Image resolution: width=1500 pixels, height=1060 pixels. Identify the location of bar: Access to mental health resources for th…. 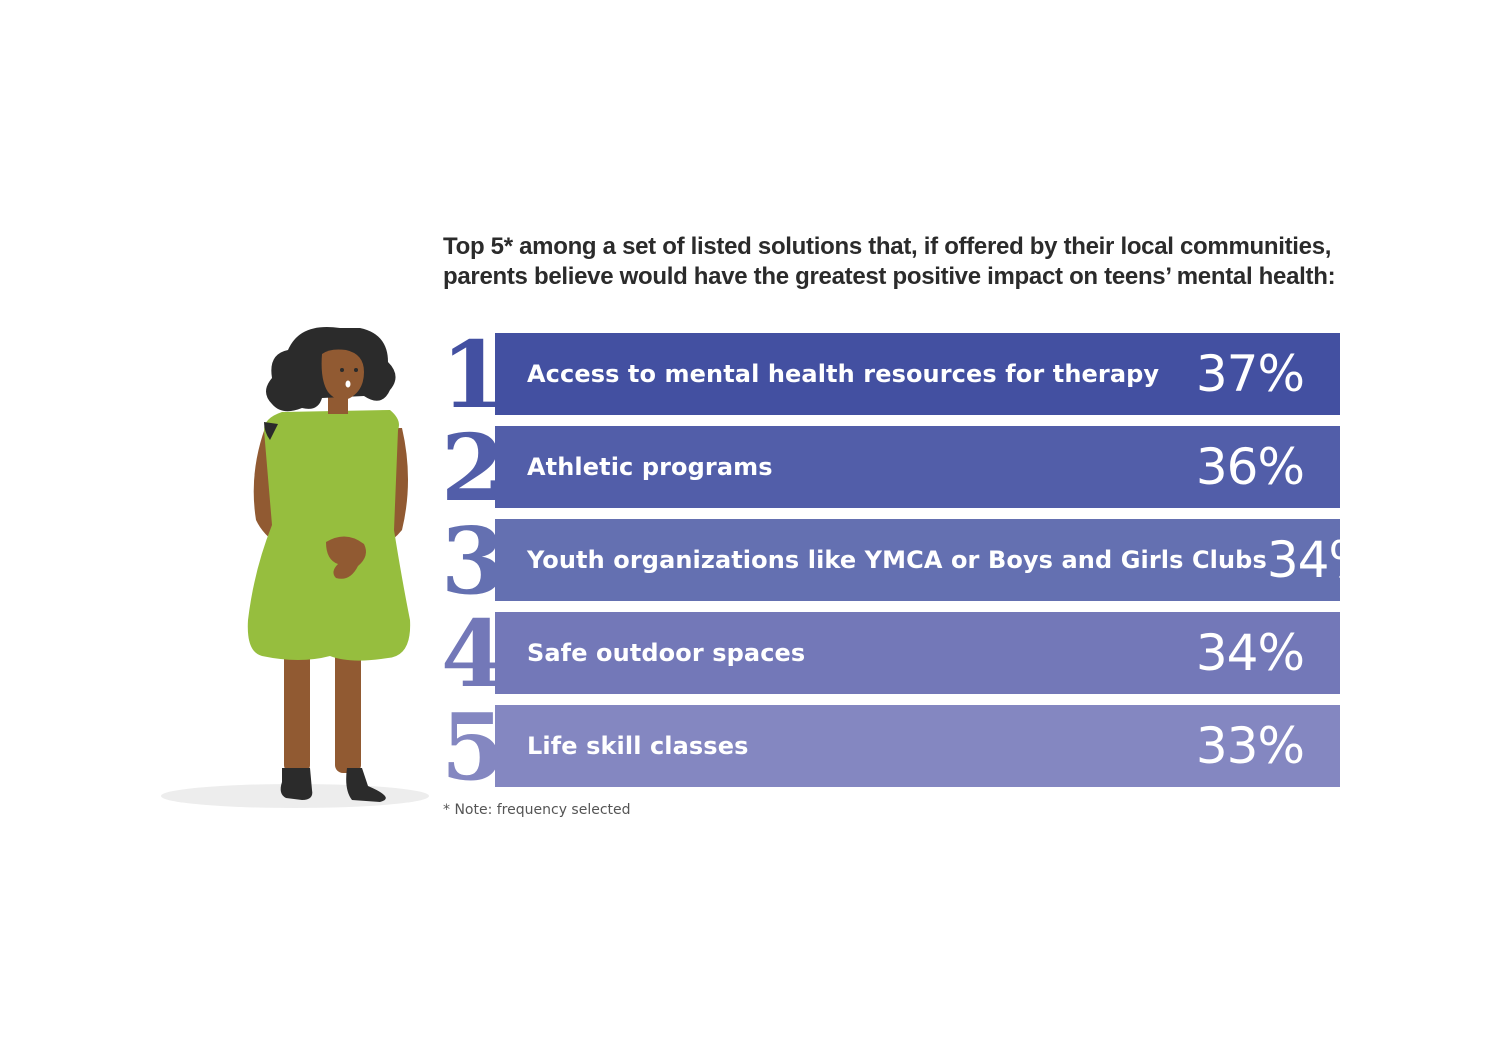
(917, 374).